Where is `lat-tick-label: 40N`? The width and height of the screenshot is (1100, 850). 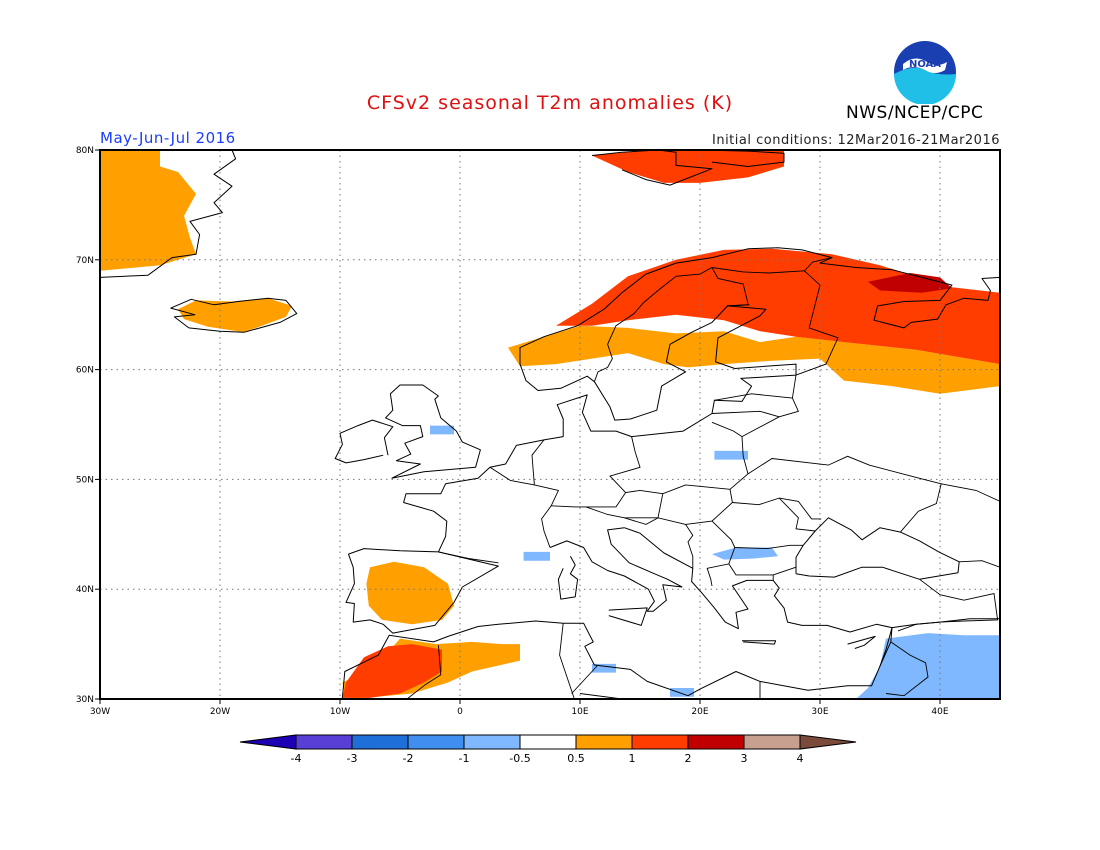
lat-tick-label: 40N is located at coordinates (85, 590).